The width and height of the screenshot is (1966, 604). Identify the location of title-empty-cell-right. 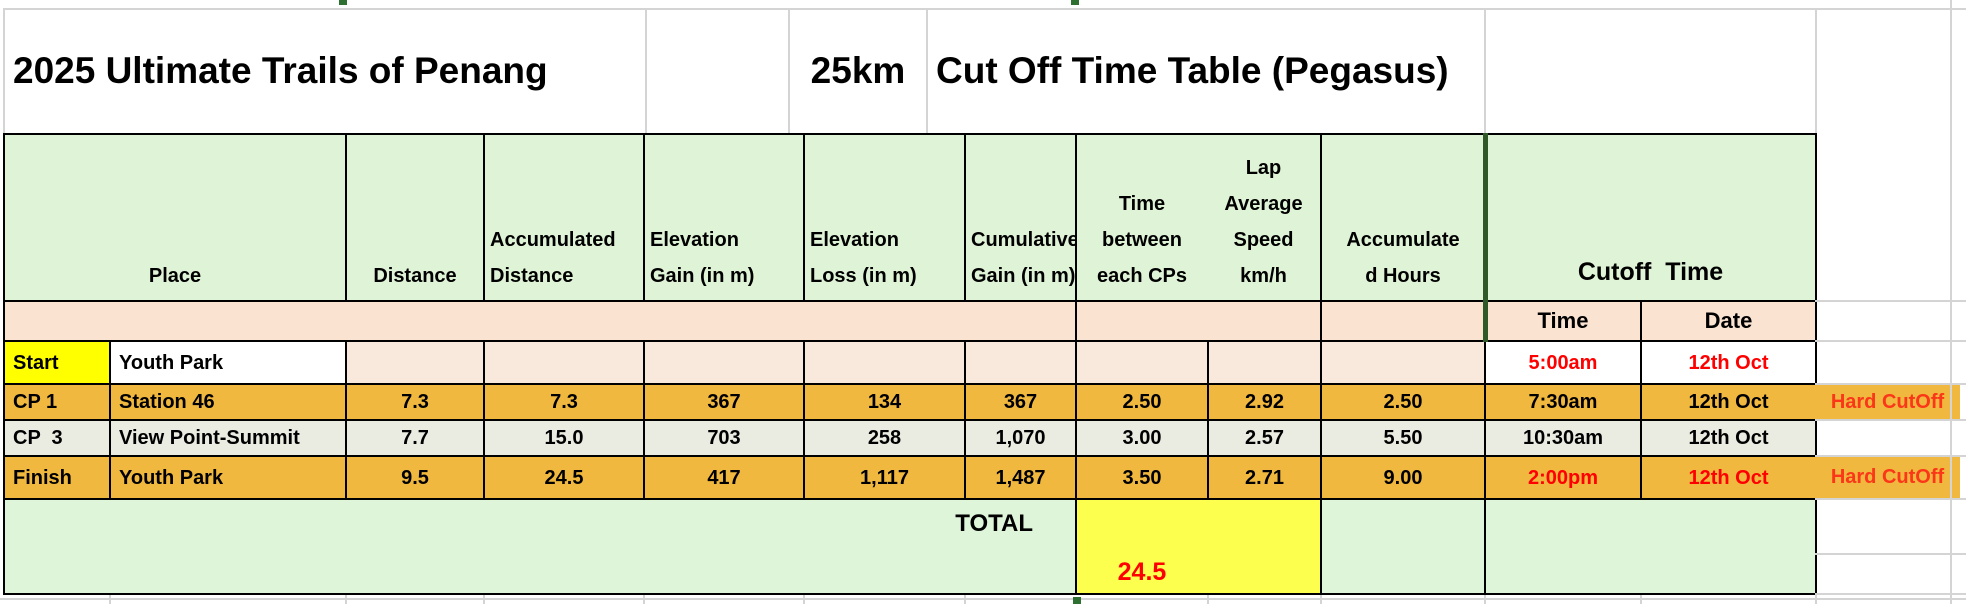
(1650, 71).